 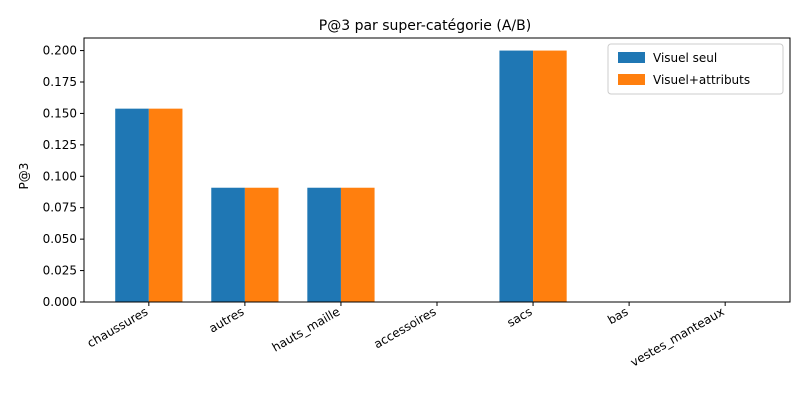 I want to click on y-tick-label: 0.050, so click(x=60, y=239).